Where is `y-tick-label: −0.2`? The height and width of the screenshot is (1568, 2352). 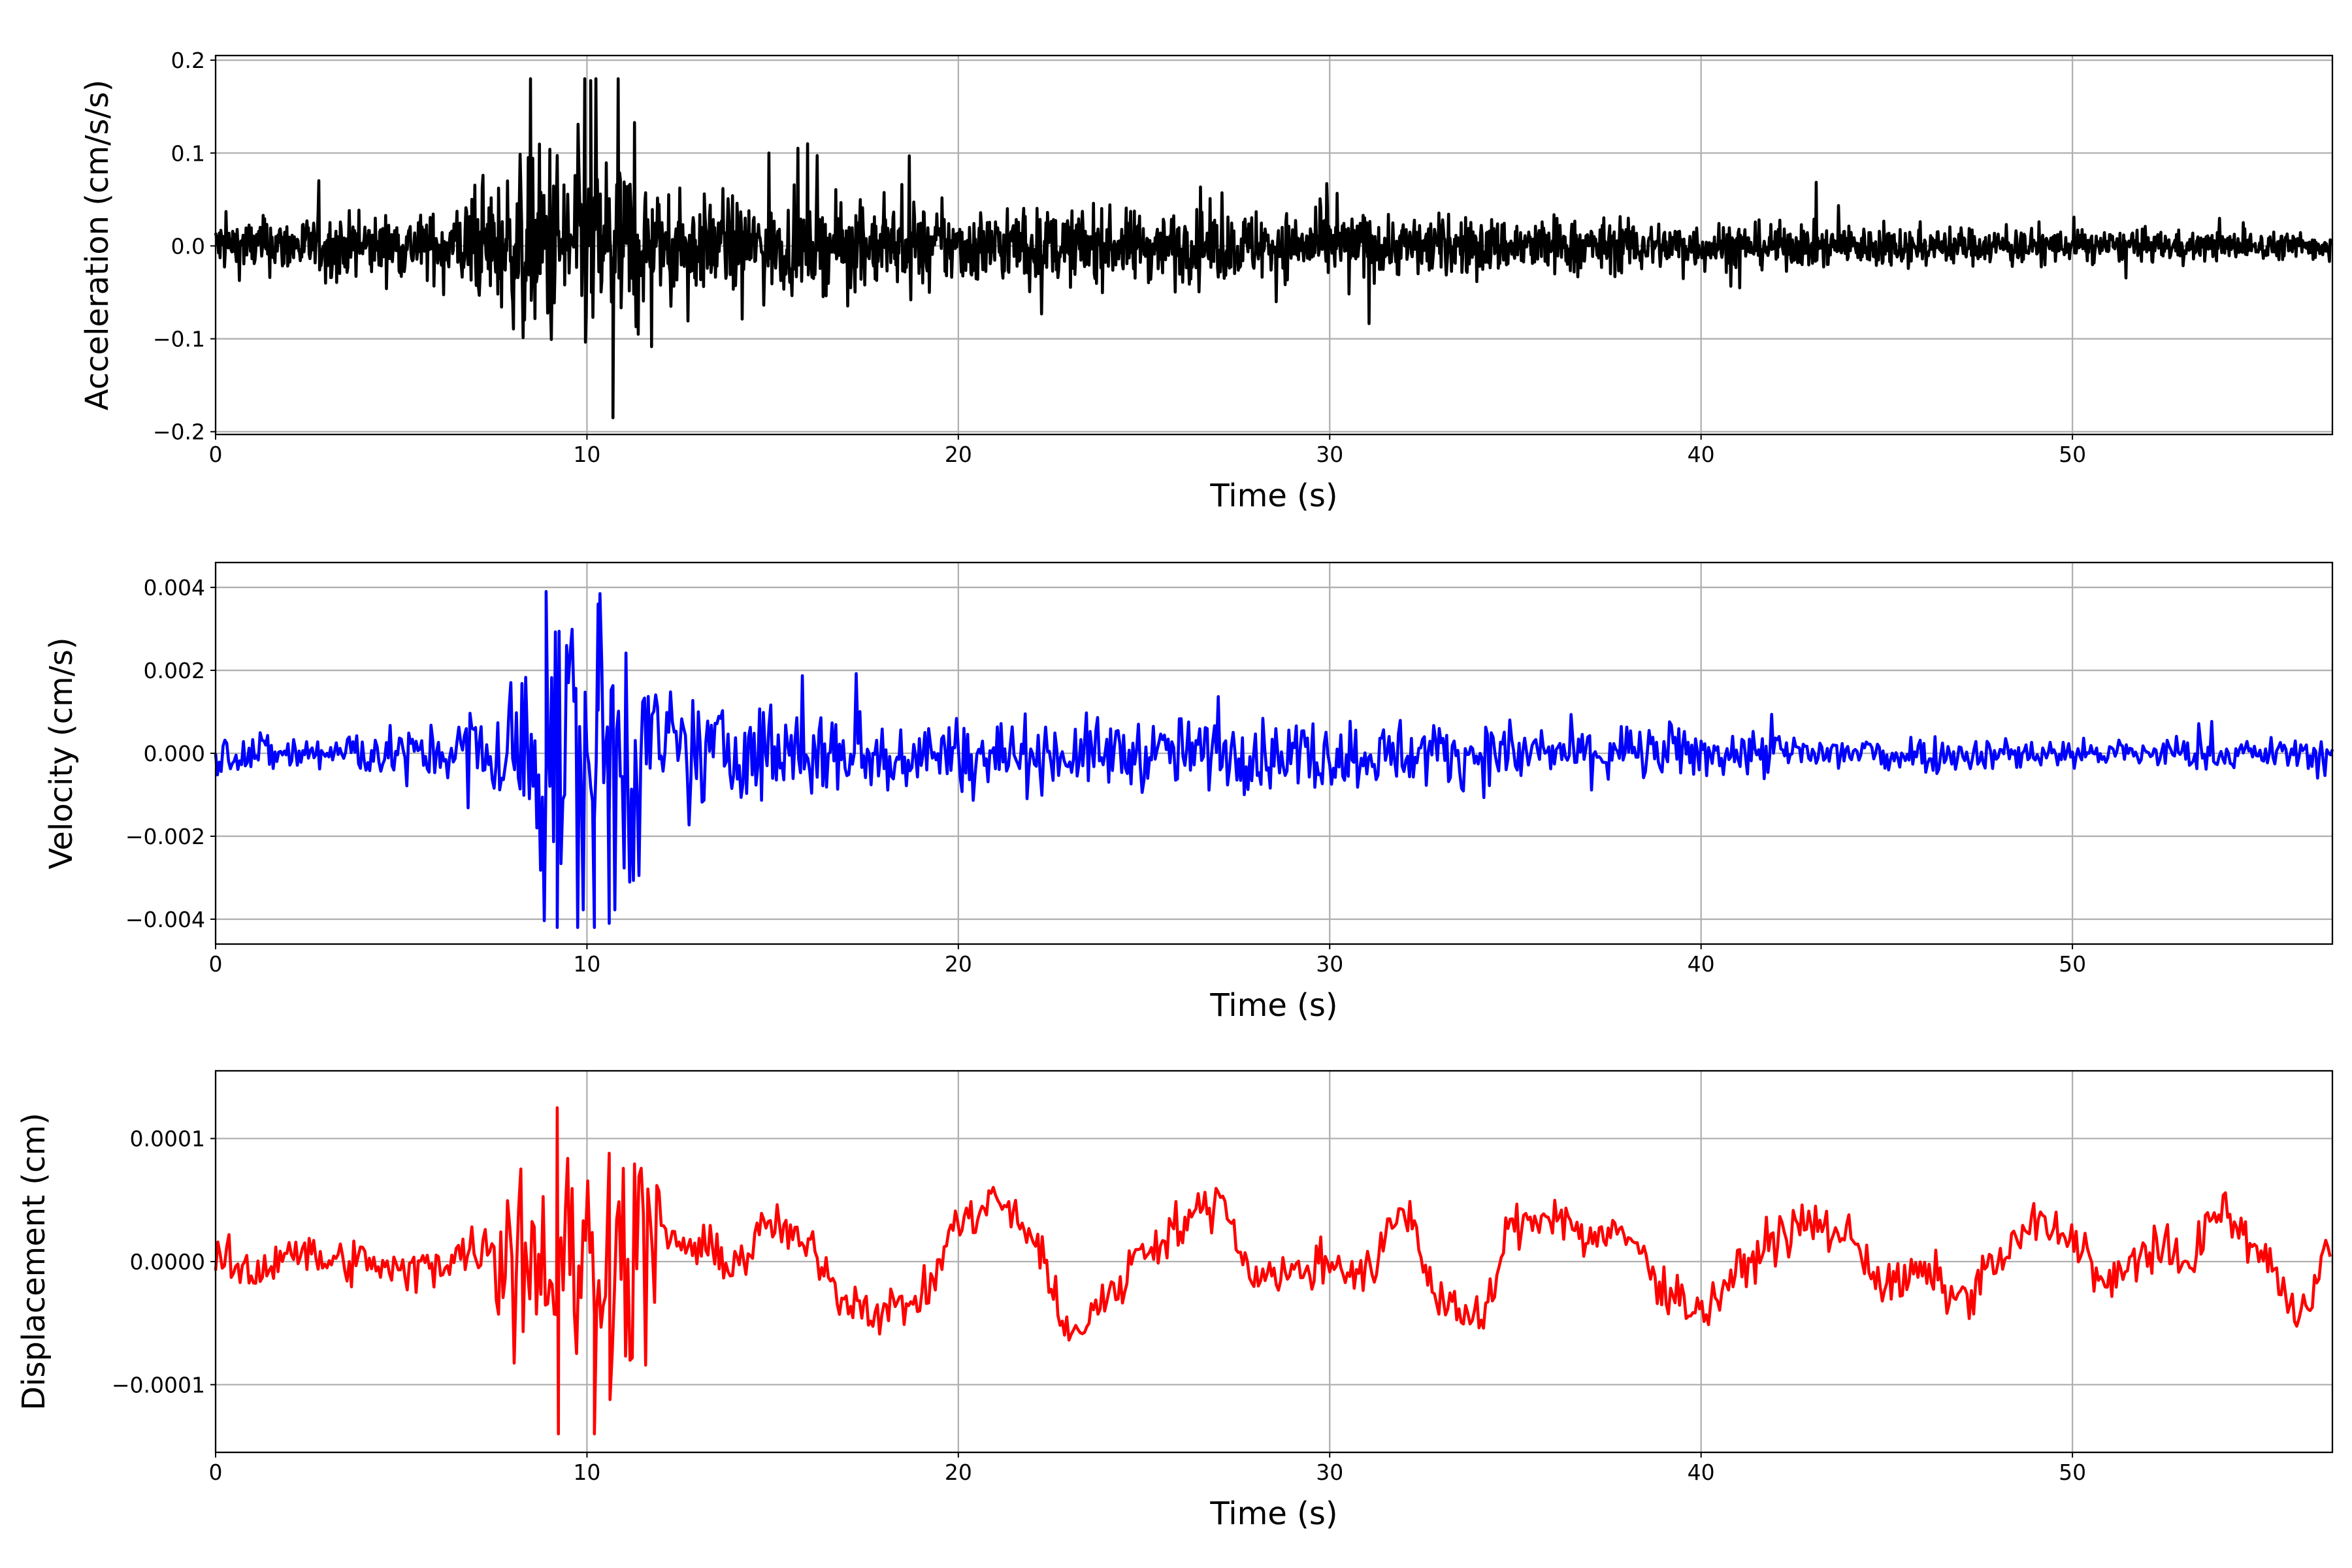
y-tick-label: −0.2 is located at coordinates (179, 432).